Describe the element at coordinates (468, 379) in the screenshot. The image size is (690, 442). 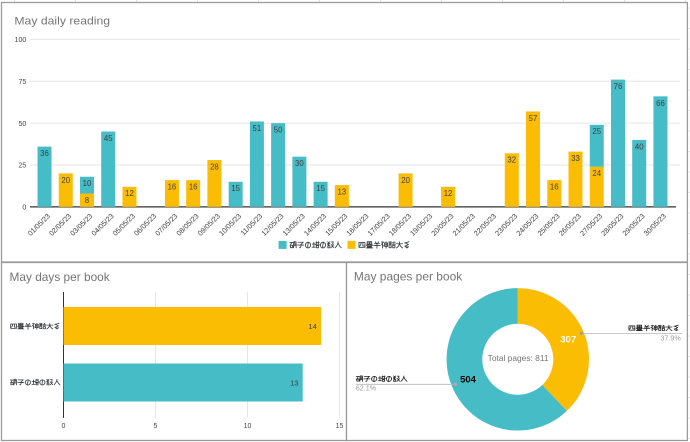
I see `svg-text: 504` at that location.